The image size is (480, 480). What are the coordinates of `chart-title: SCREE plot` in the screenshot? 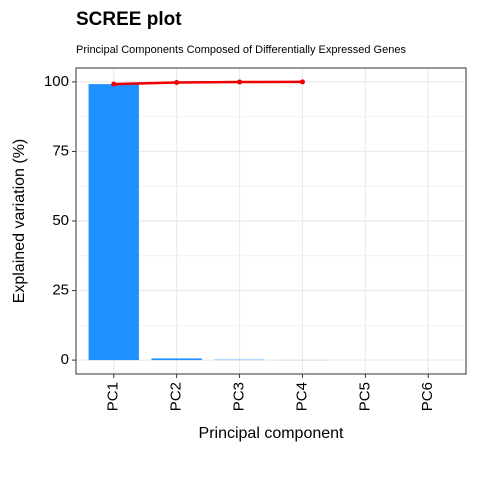 It's located at (129, 19).